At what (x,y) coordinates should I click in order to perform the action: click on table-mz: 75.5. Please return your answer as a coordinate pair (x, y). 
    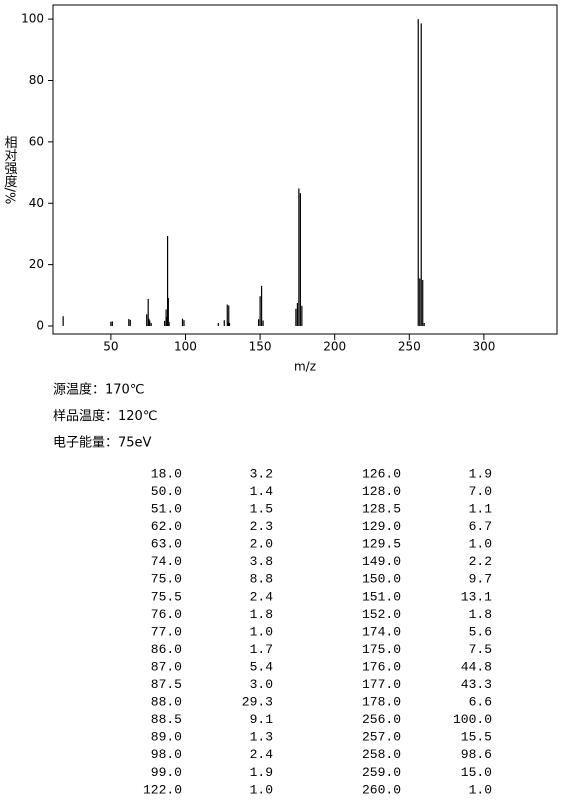
    Looking at the image, I should click on (166, 596).